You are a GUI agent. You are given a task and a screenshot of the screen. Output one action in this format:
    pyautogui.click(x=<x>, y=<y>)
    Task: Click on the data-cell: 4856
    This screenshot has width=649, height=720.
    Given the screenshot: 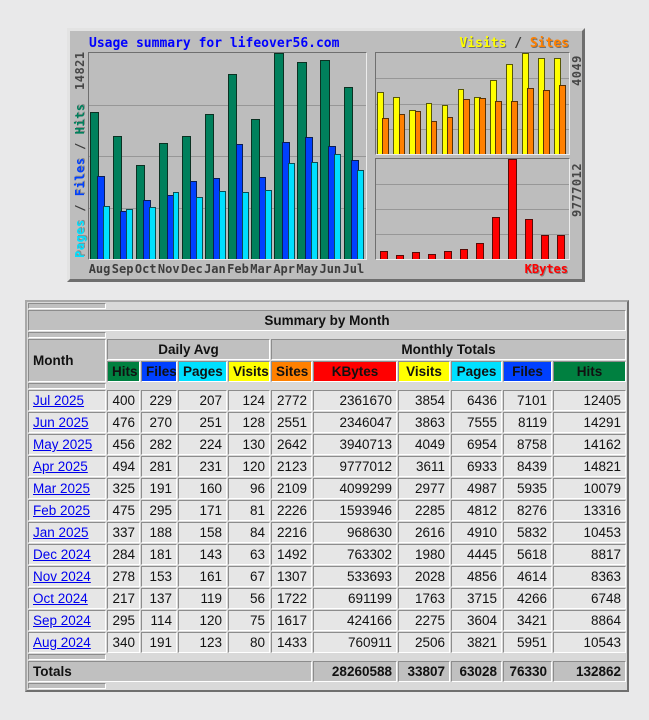 What is the action you would take?
    pyautogui.click(x=476, y=576)
    